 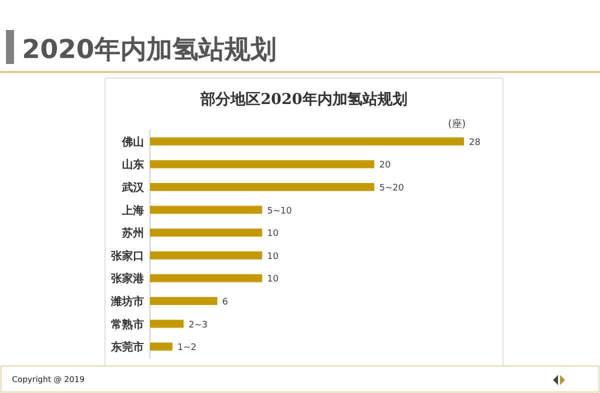 What do you see at coordinates (391, 189) in the screenshot?
I see `data-label: 5~20` at bounding box center [391, 189].